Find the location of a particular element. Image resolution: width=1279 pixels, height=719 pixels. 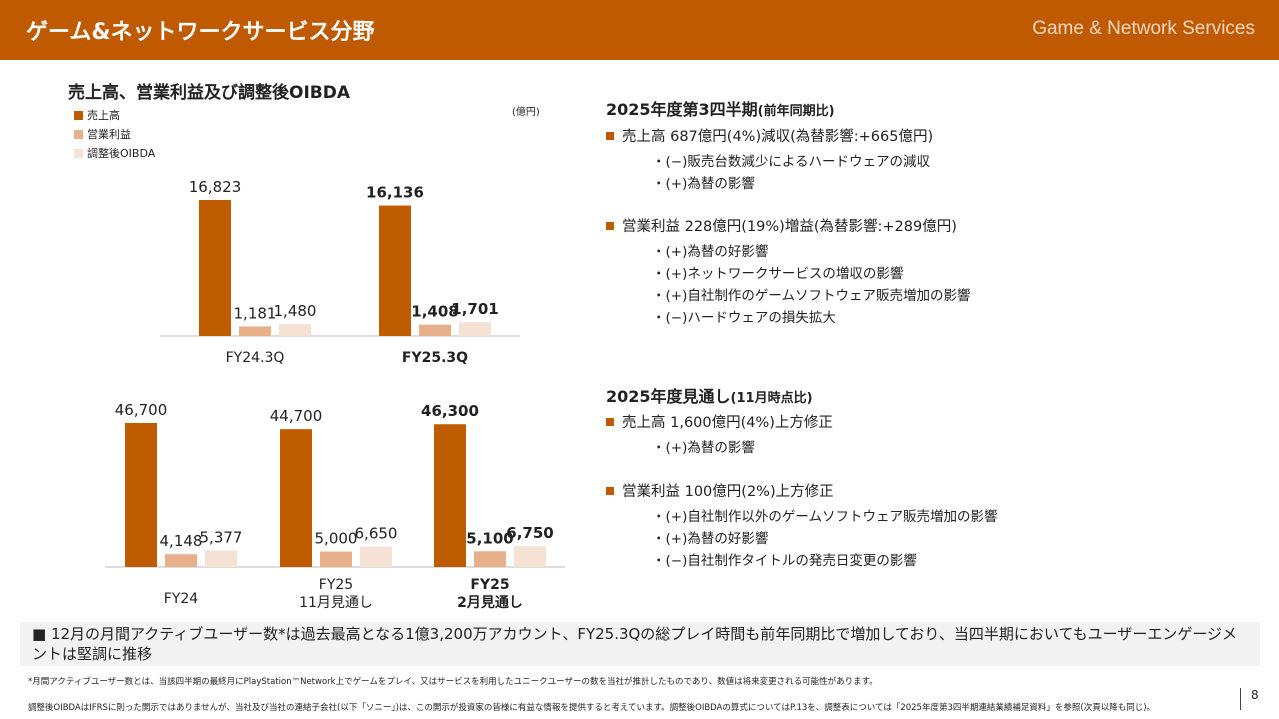

q3-heading: 2025年度第3四半期(前年同期比) is located at coordinates (720, 109).